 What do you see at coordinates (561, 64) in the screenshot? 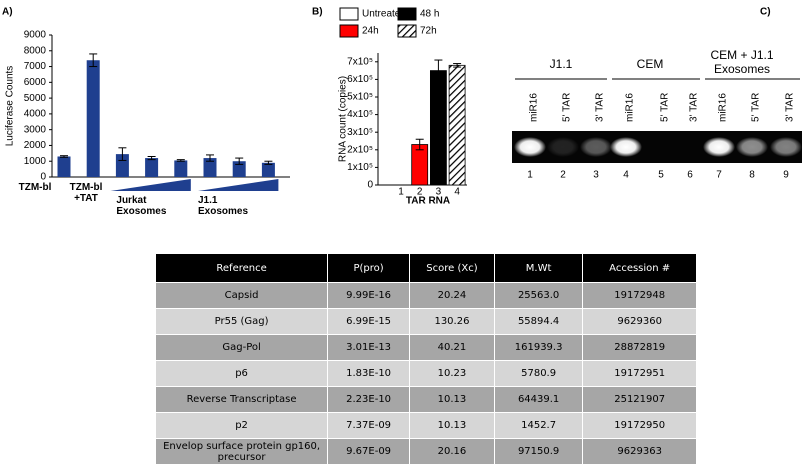
I see `lane-group-label: J1.1` at bounding box center [561, 64].